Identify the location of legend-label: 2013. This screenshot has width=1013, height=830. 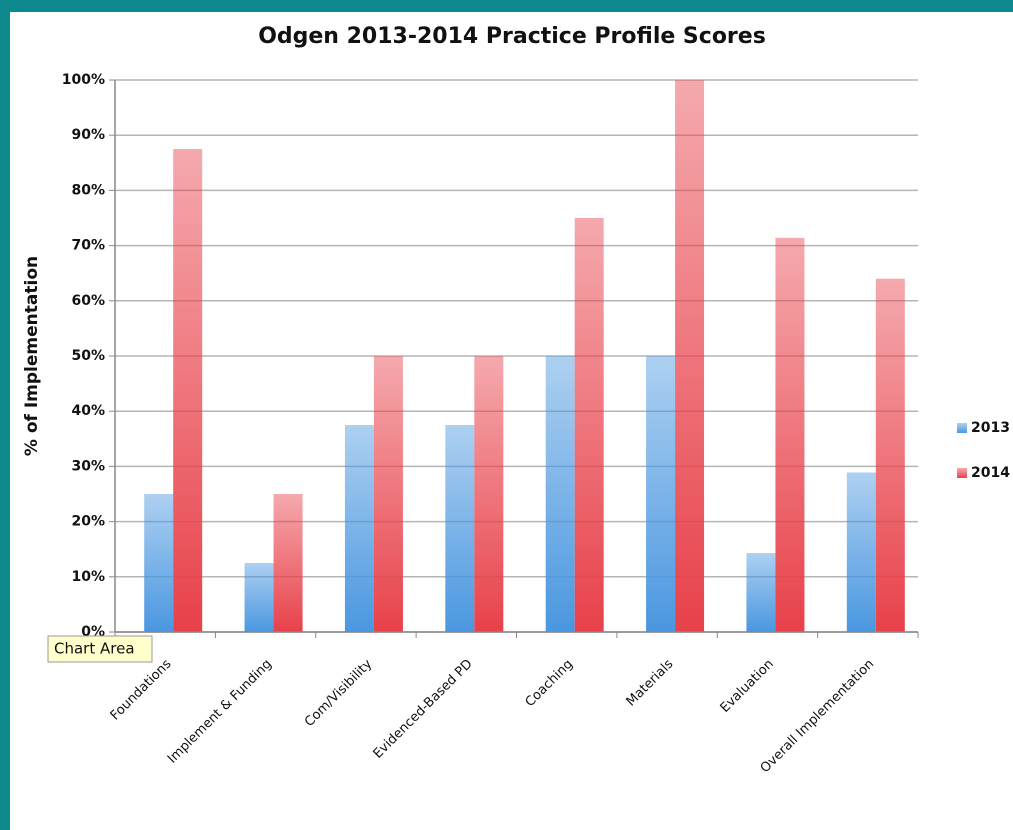
(990, 428).